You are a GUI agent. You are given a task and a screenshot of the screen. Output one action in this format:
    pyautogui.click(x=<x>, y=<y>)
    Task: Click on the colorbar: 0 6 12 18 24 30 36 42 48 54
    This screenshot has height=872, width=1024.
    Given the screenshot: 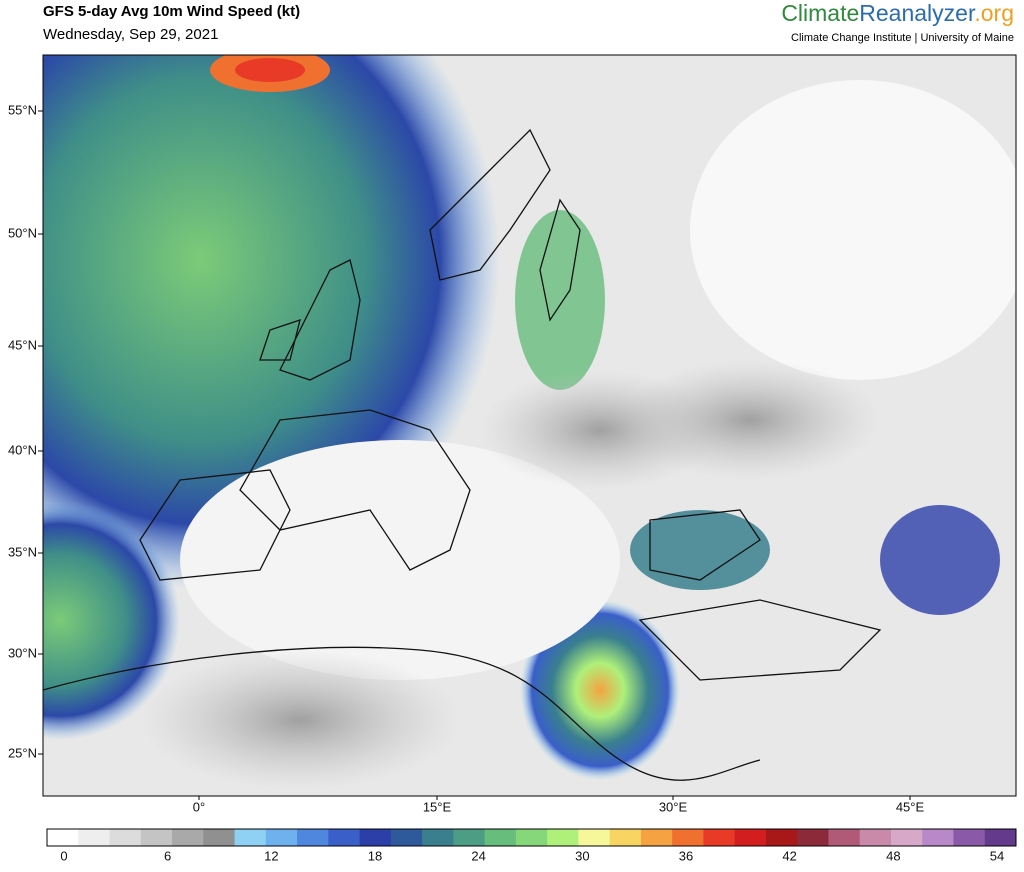 What is the action you would take?
    pyautogui.click(x=531, y=845)
    